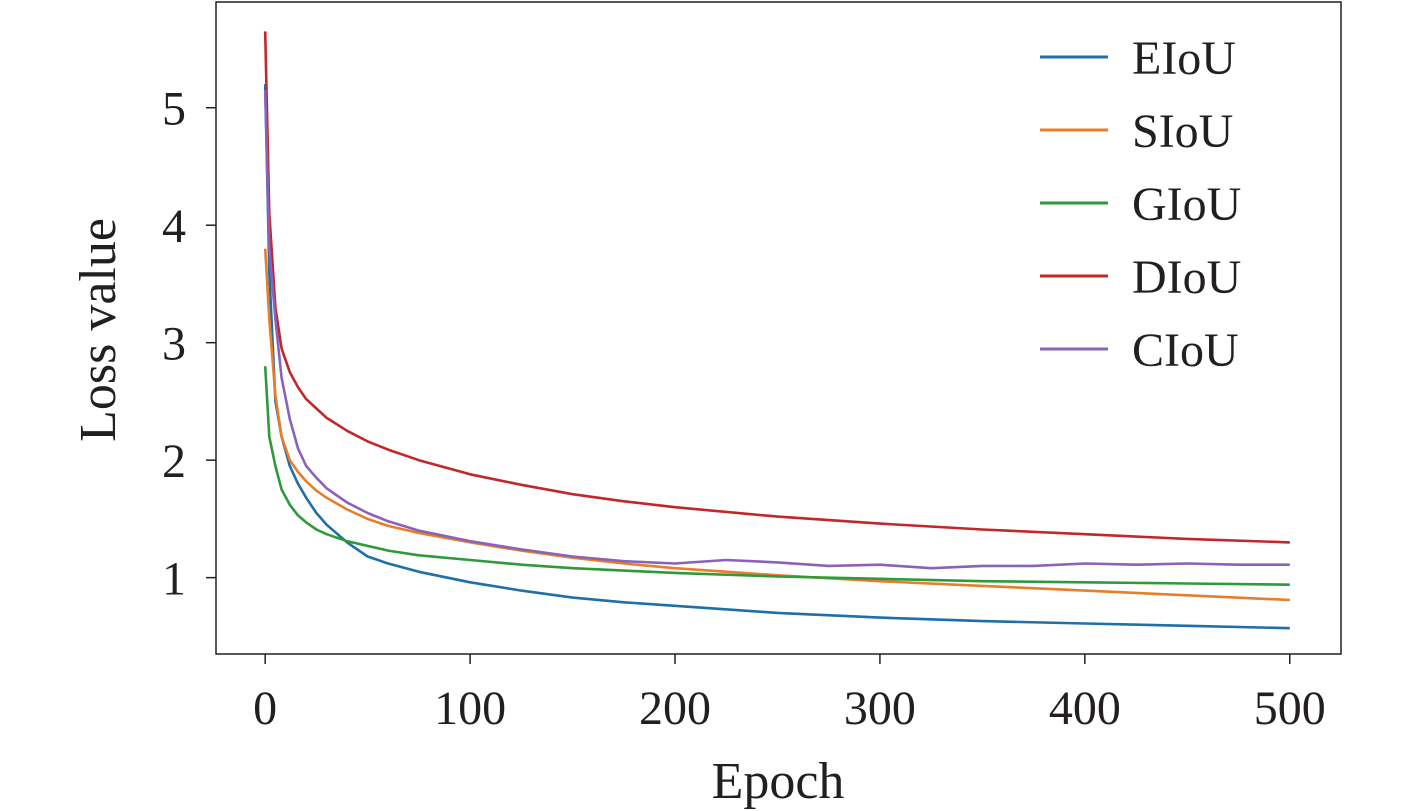 The width and height of the screenshot is (1417, 811). Describe the element at coordinates (98, 330) in the screenshot. I see `y-axis-title: Loss value` at that location.